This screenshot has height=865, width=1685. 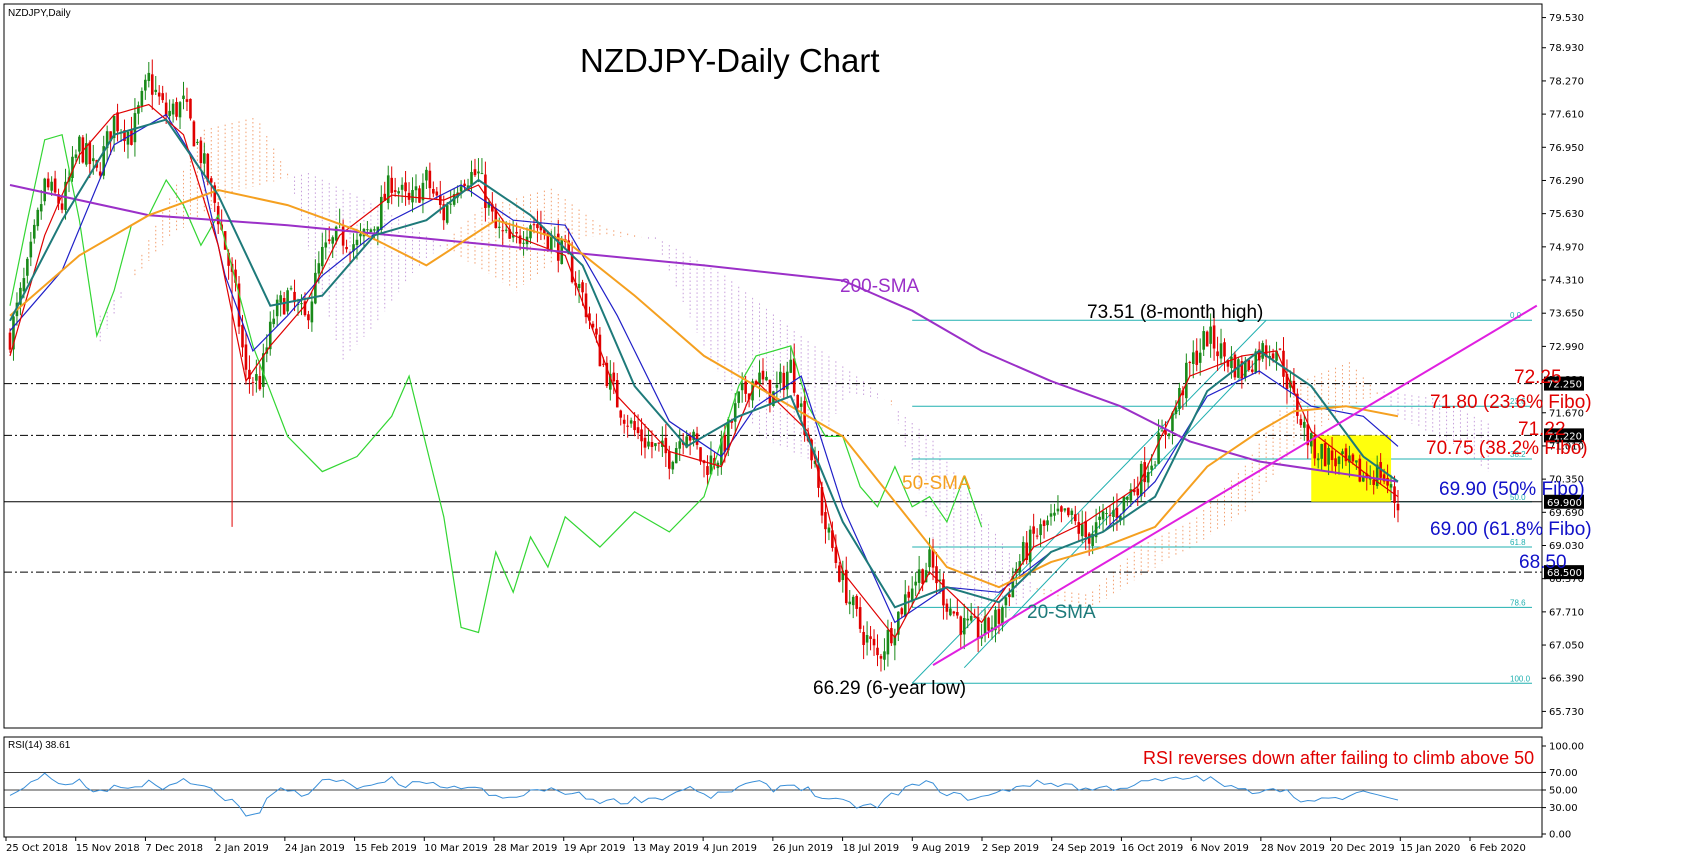 What do you see at coordinates (1152, 848) in the screenshot?
I see `time-tick-label: 16 Oct 2019` at bounding box center [1152, 848].